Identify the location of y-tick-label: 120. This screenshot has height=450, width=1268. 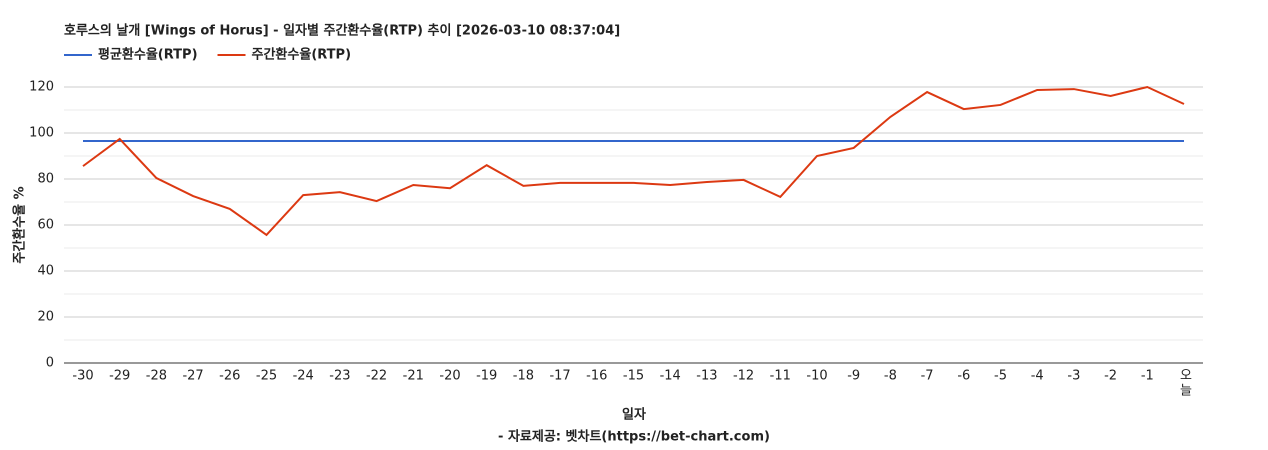
(41, 87).